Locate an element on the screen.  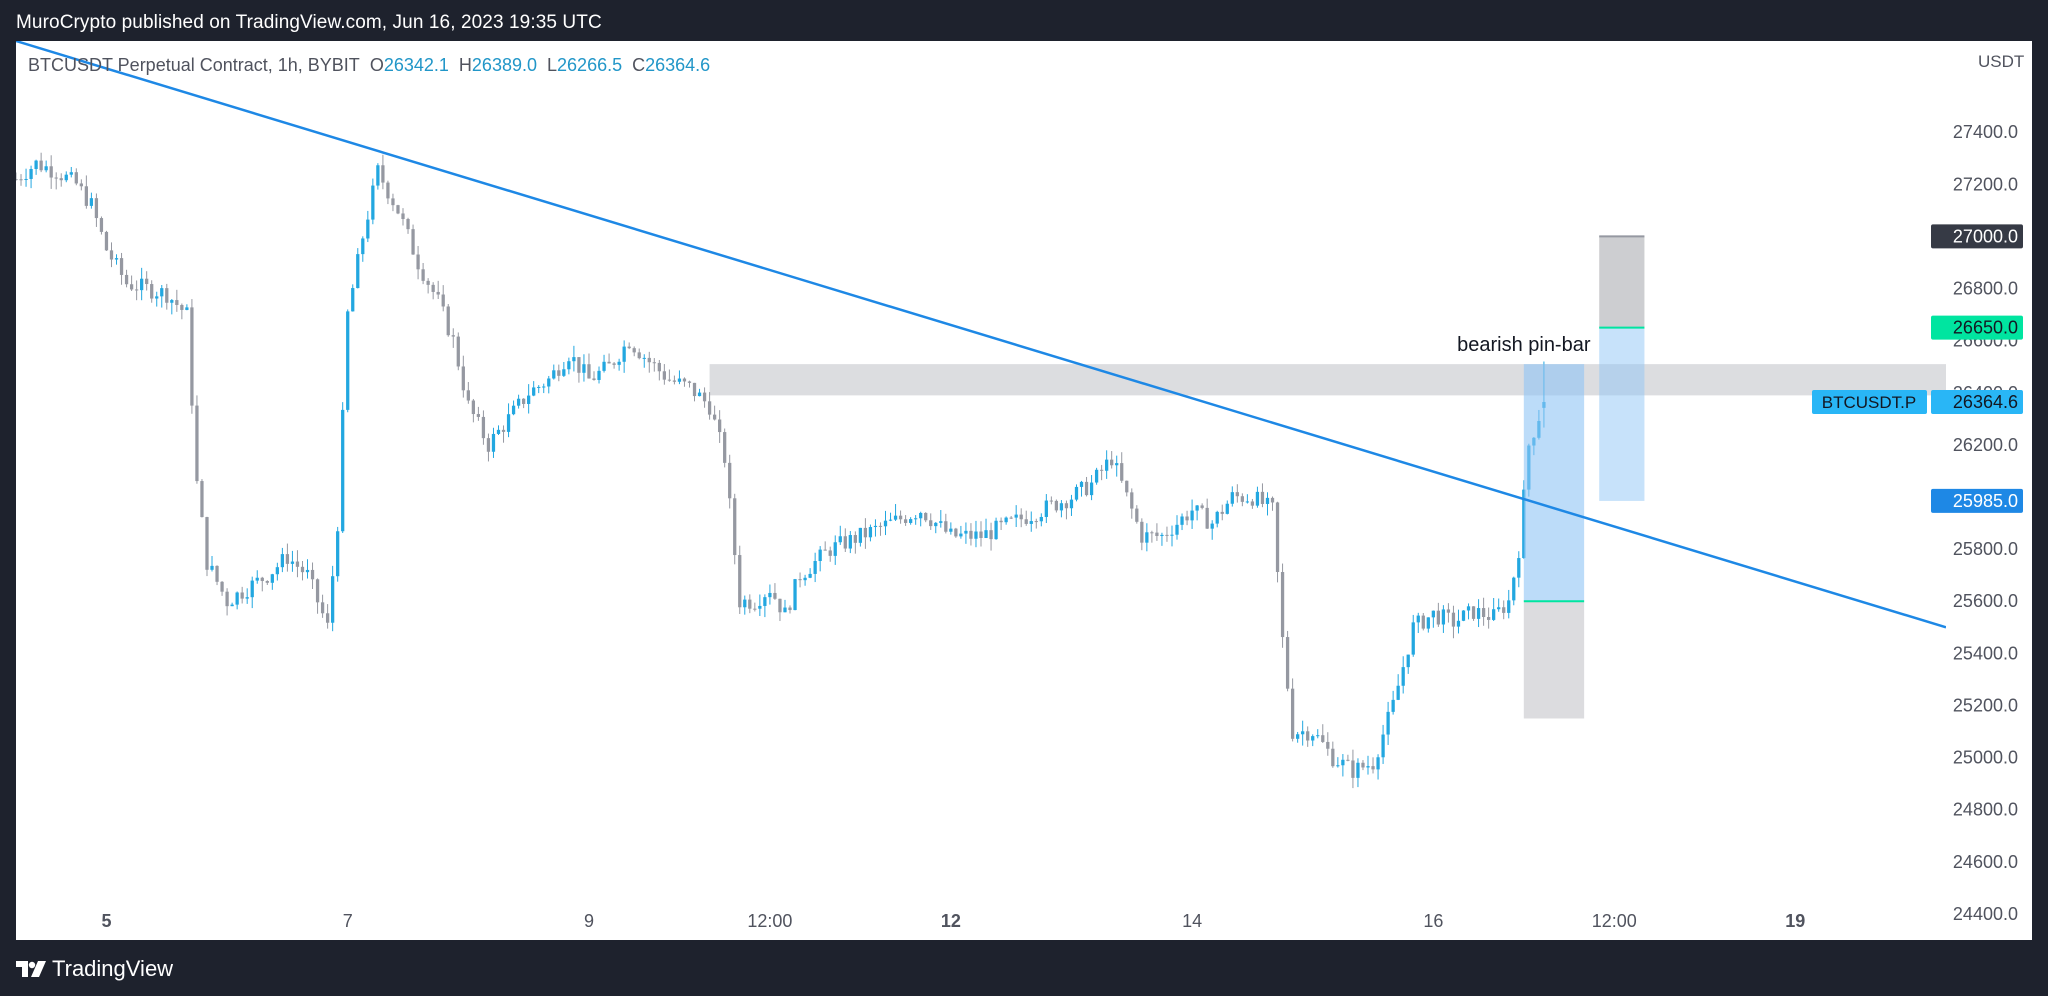
long-profit-zone is located at coordinates (1554, 483).